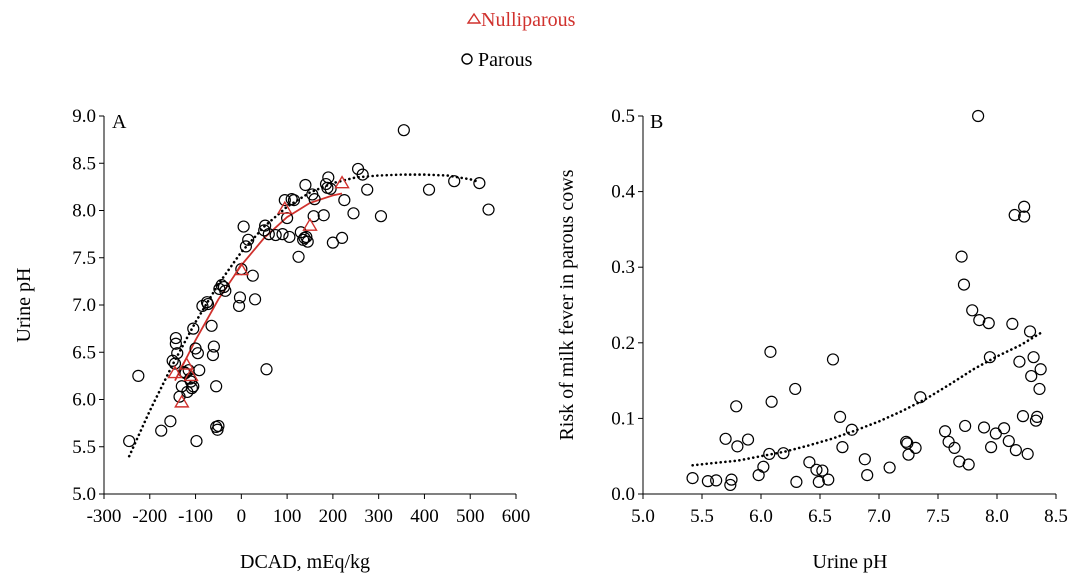  Describe the element at coordinates (84, 400) in the screenshot. I see `panel-a-y-tick-label: 6.0` at that location.